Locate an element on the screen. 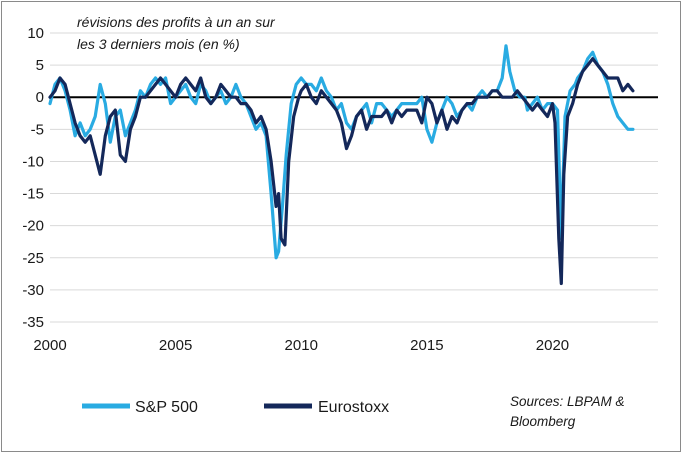 The height and width of the screenshot is (455, 684). y-tick-label: -35 is located at coordinates (33, 322).